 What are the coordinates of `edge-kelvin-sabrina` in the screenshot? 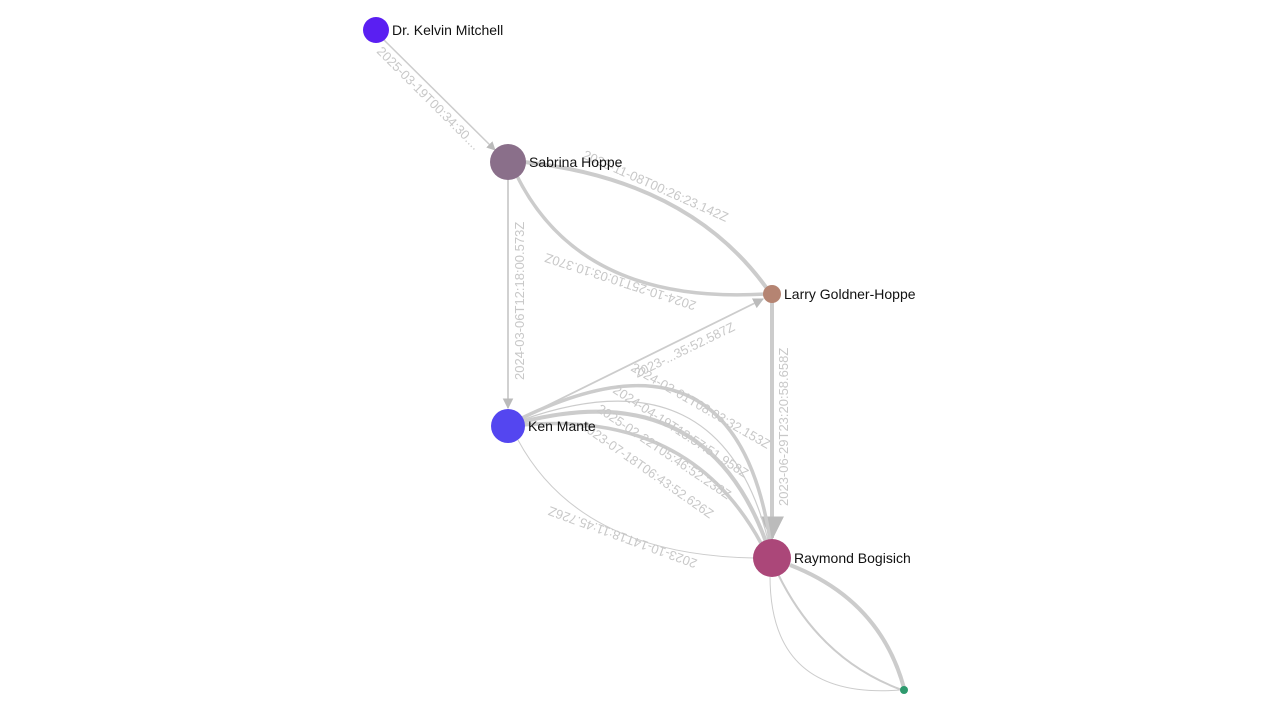 It's located at (438, 94).